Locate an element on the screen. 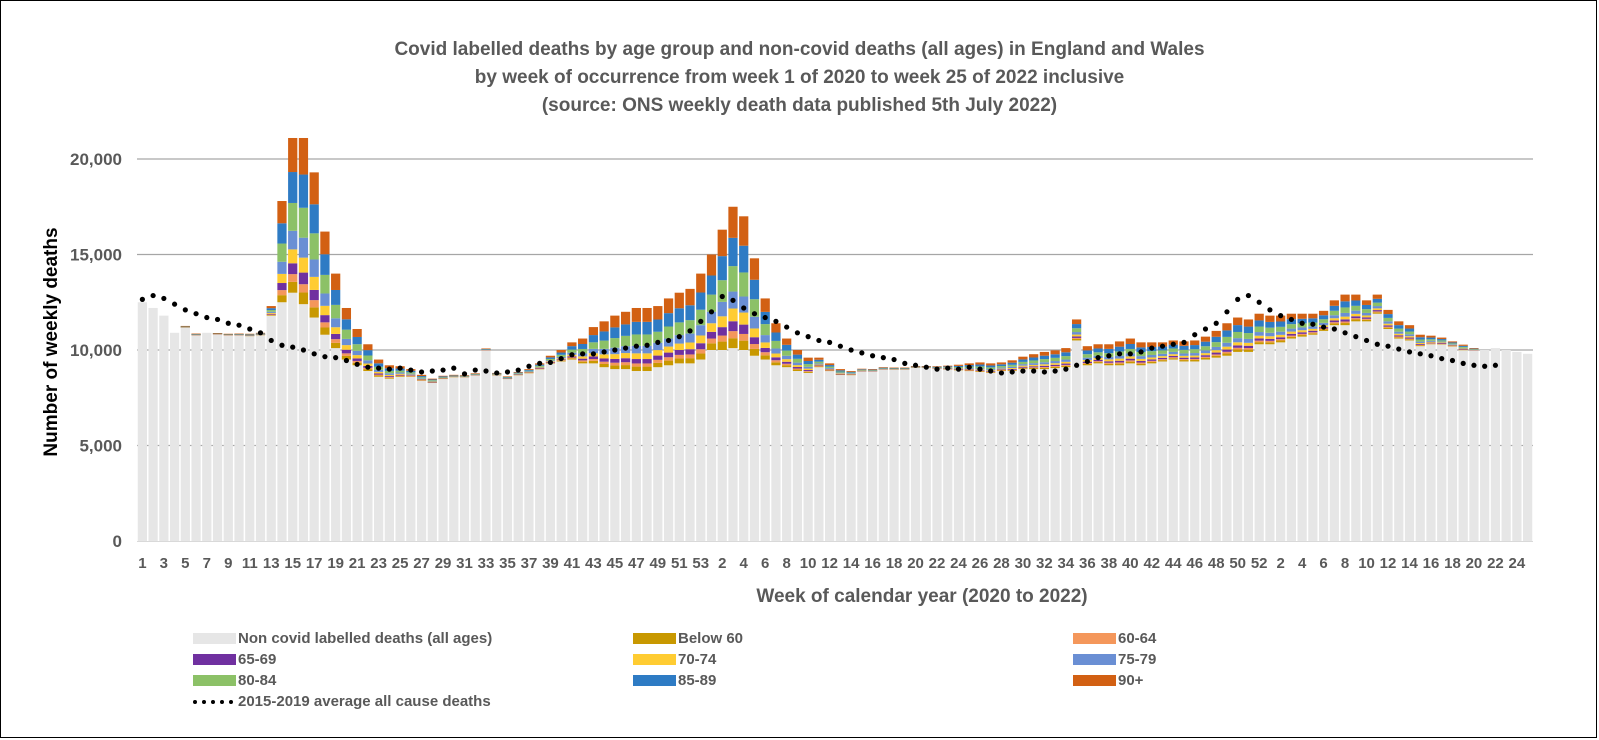 The image size is (1599, 740). x-tick-label: 42 is located at coordinates (1151, 563).